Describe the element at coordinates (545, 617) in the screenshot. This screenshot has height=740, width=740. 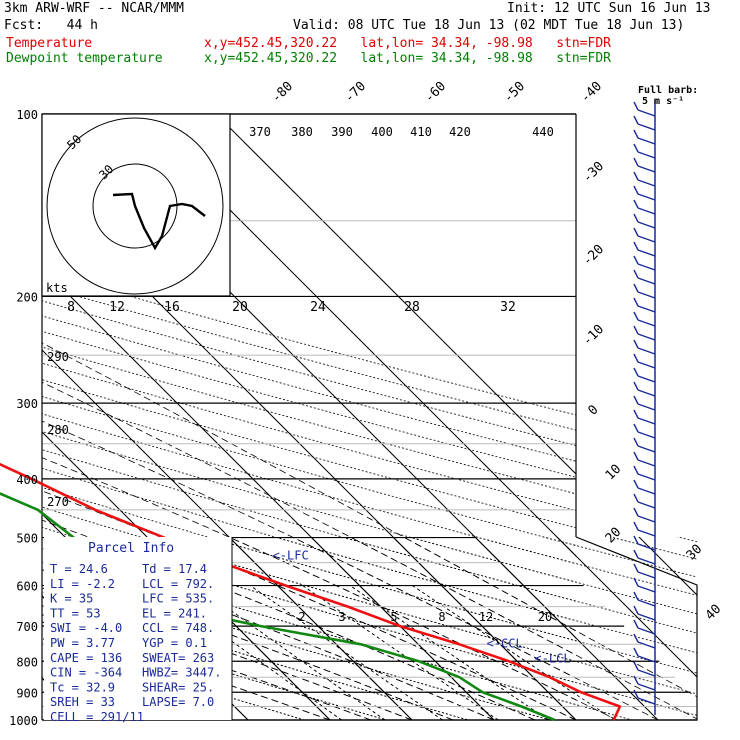
I see `mixing-ratio-label: 20` at that location.